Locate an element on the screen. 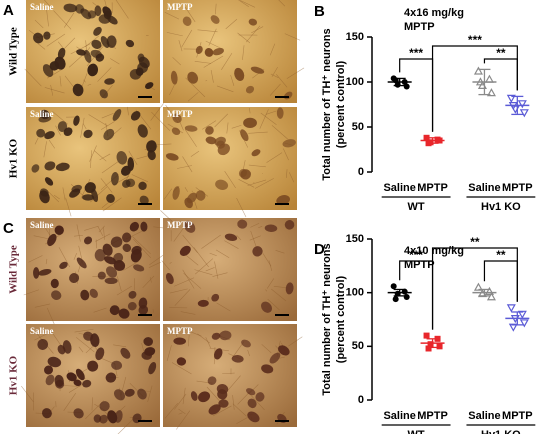 The height and width of the screenshot is (434, 550). chart-title: MPTP is located at coordinates (419, 27).